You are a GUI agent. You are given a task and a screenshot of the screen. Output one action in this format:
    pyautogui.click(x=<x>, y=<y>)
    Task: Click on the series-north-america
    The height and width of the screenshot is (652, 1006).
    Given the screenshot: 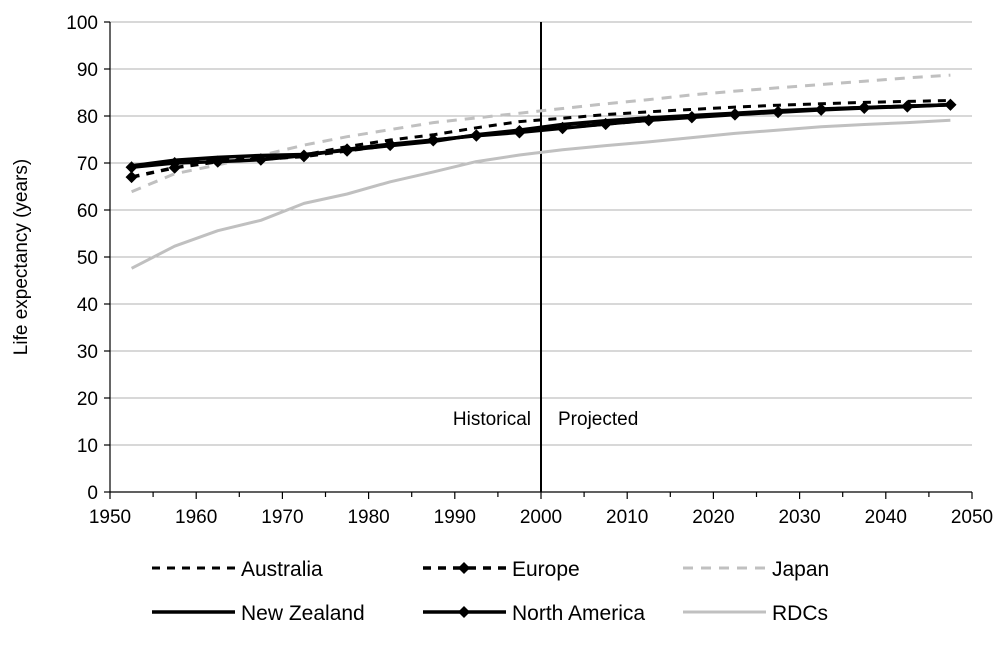 What is the action you would take?
    pyautogui.click(x=541, y=136)
    